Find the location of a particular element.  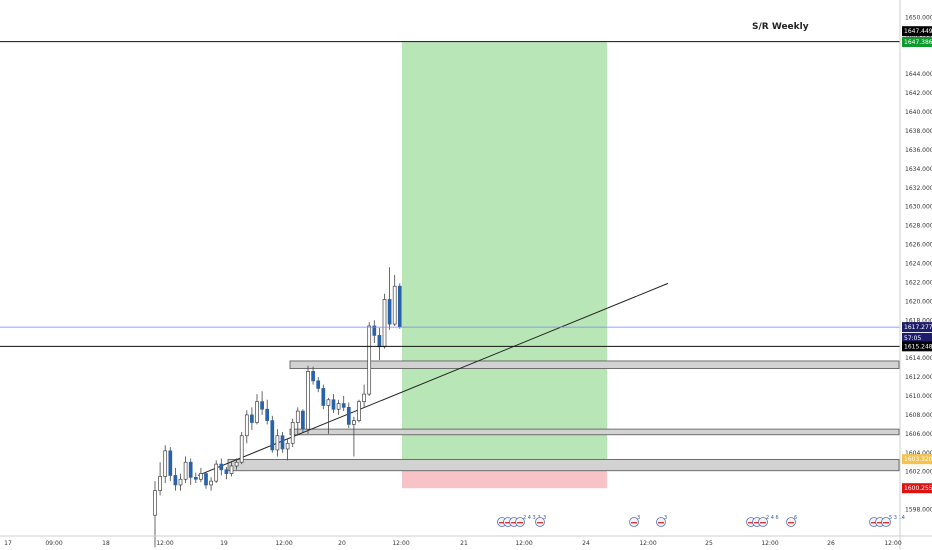

stop-badge is located at coordinates (917, 488).